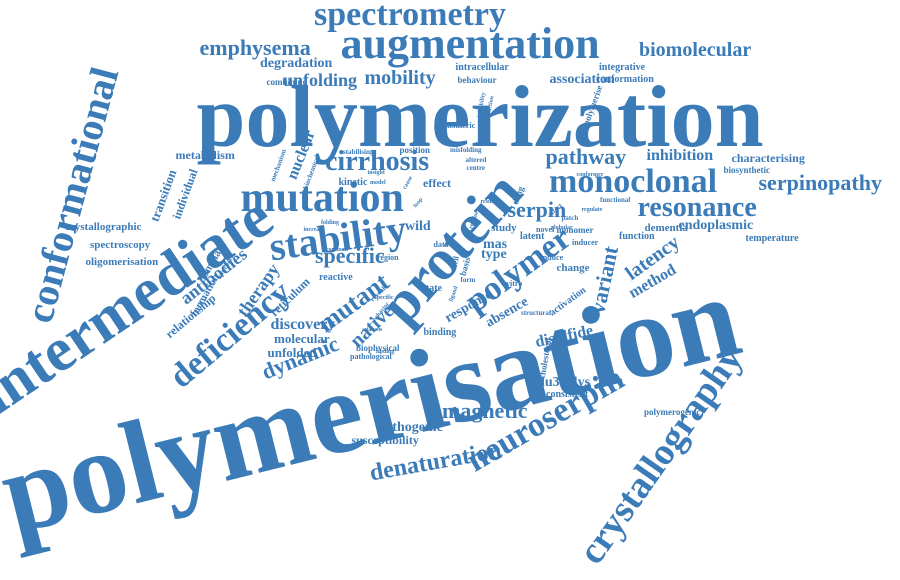  I want to click on word-novel-89: novel, so click(545, 229).